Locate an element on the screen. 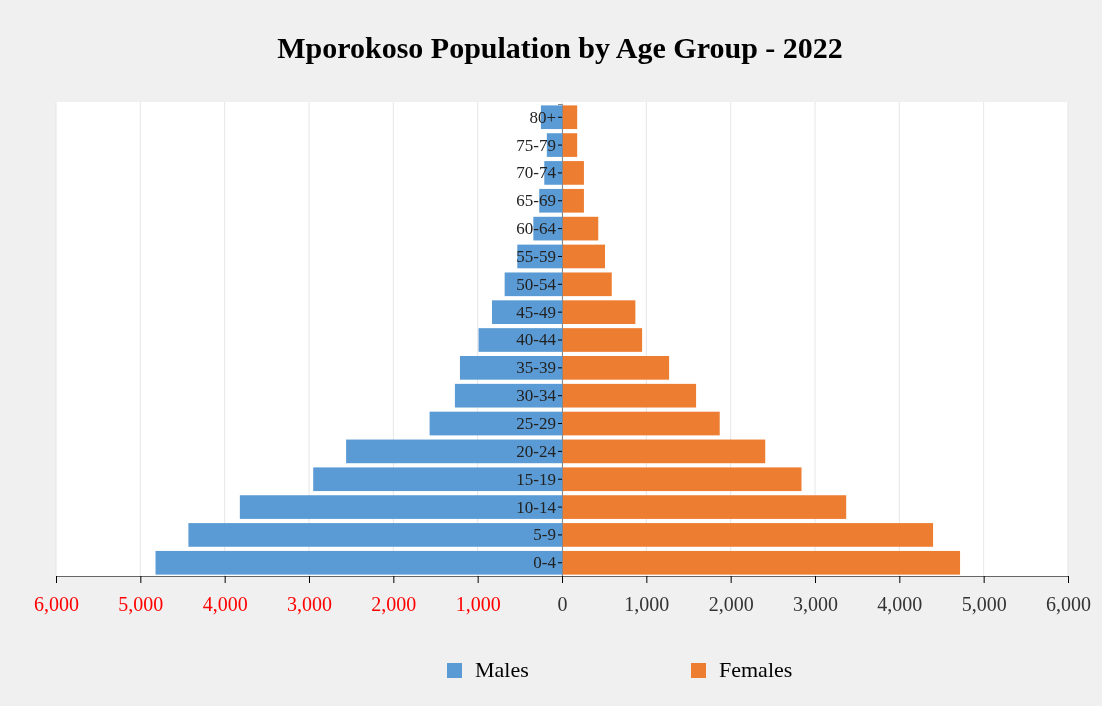 The height and width of the screenshot is (706, 1102). legend-label: Females is located at coordinates (756, 669).